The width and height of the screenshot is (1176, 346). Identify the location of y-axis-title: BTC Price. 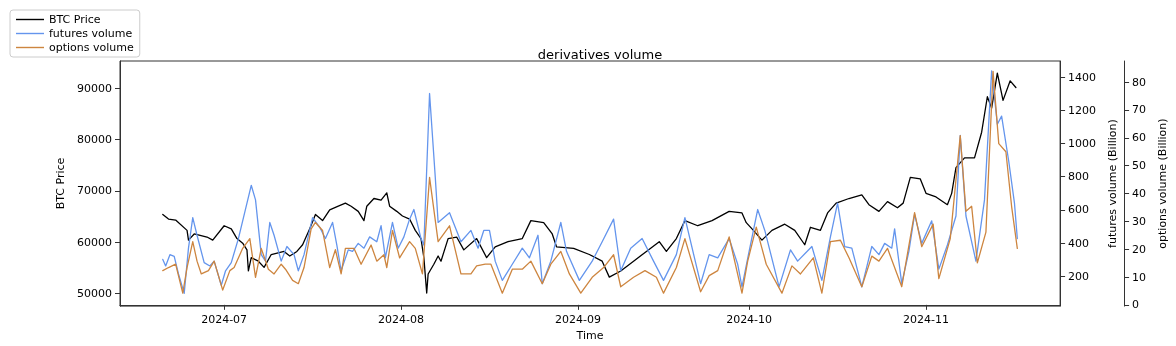
(61, 183).